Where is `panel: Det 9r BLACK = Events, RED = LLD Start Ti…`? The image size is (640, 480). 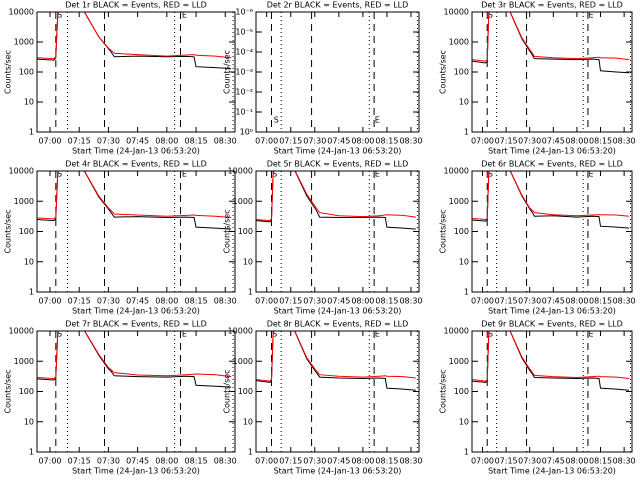
panel: Det 9r BLACK = Events, RED = LLD Start Ti… is located at coordinates (537, 398).